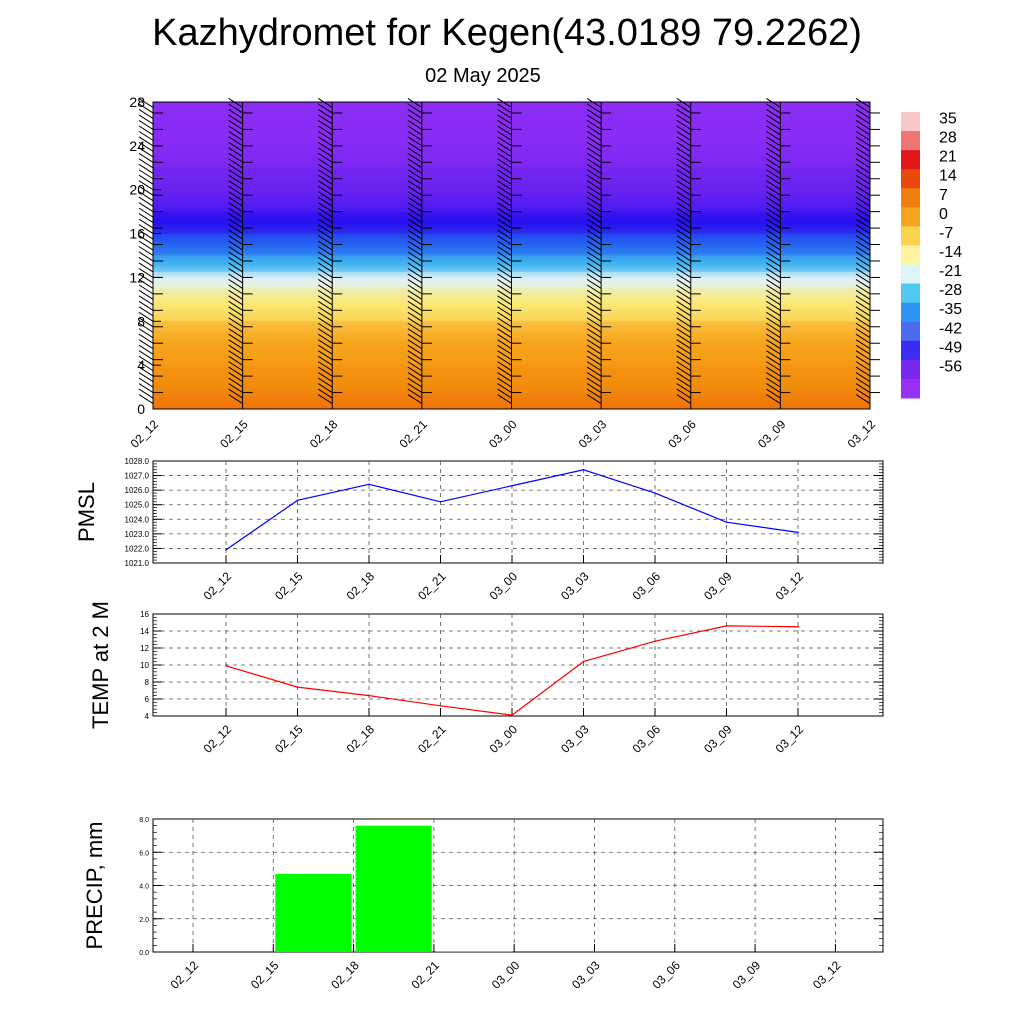  I want to click on y-tick-label: 1023.0, so click(137, 534).